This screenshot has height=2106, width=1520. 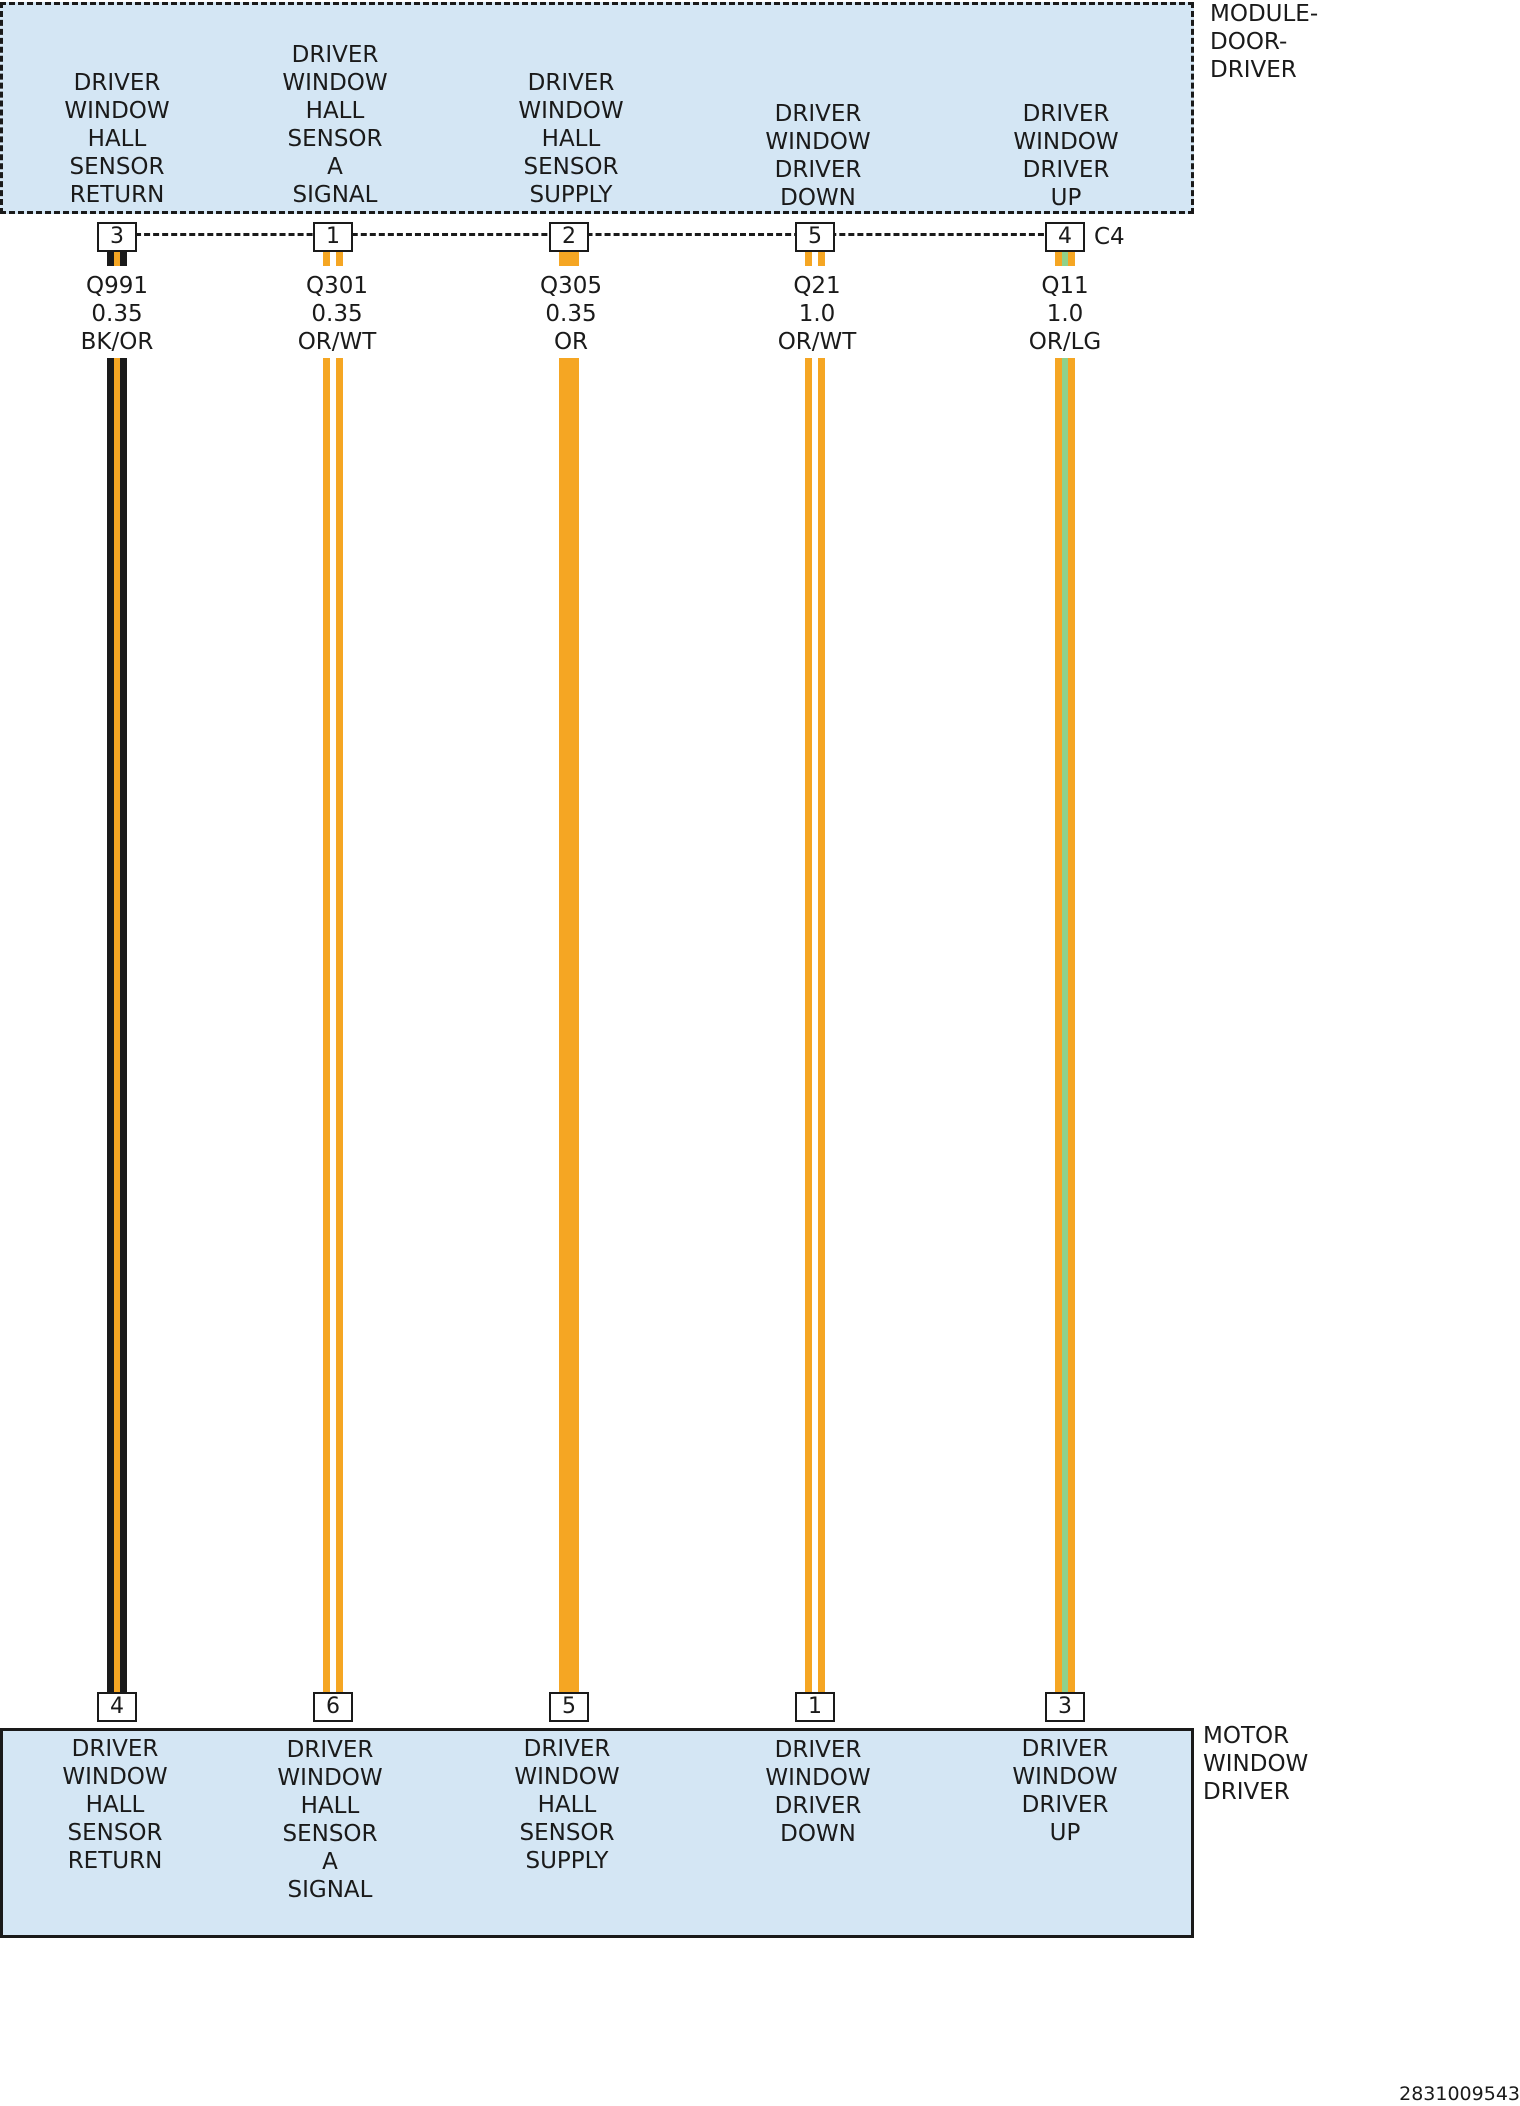 I want to click on wire-q305, so click(x=569, y=971).